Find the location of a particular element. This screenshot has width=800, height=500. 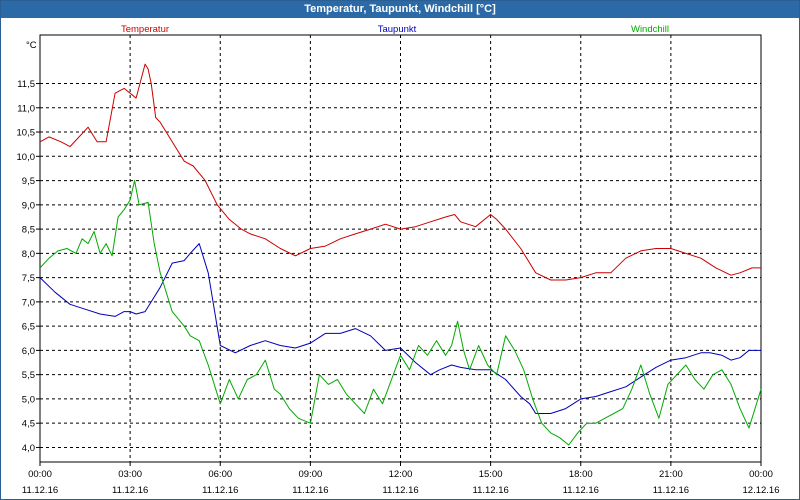

y-tick-label: 11,5 is located at coordinates (26, 84).